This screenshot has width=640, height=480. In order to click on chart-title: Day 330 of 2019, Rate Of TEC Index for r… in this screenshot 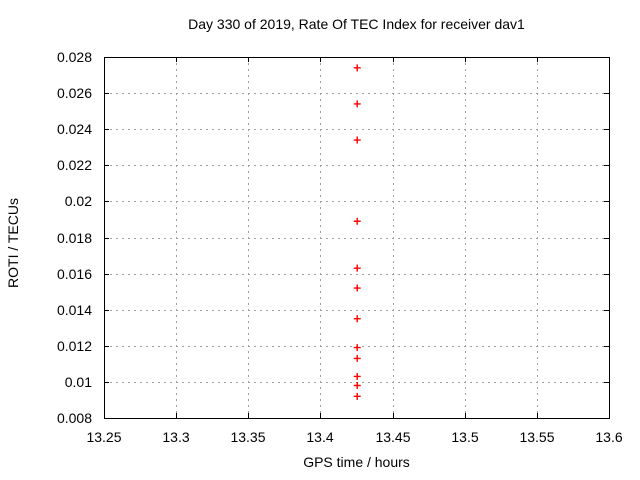, I will do `click(356, 24)`.